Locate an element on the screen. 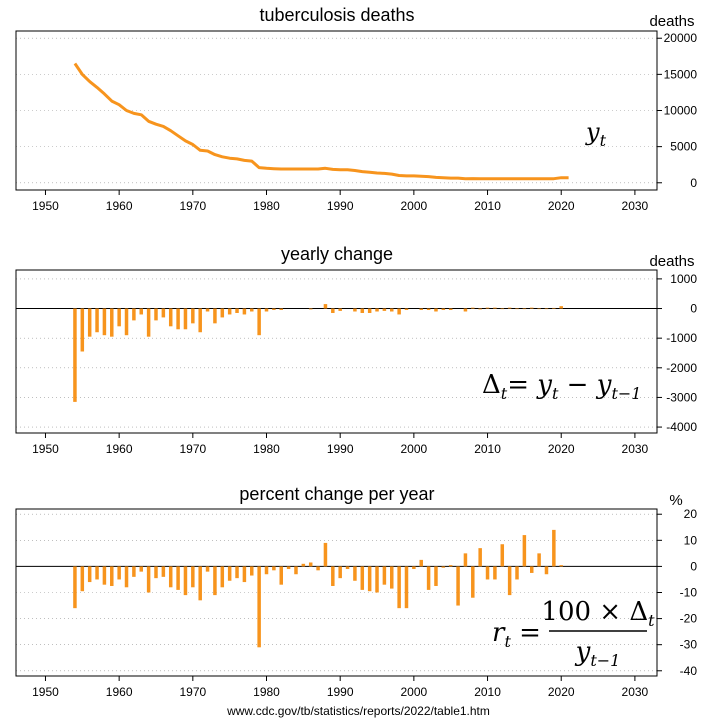 This screenshot has height=720, width=717. svg-text: 100 × Δt is located at coordinates (598, 613).